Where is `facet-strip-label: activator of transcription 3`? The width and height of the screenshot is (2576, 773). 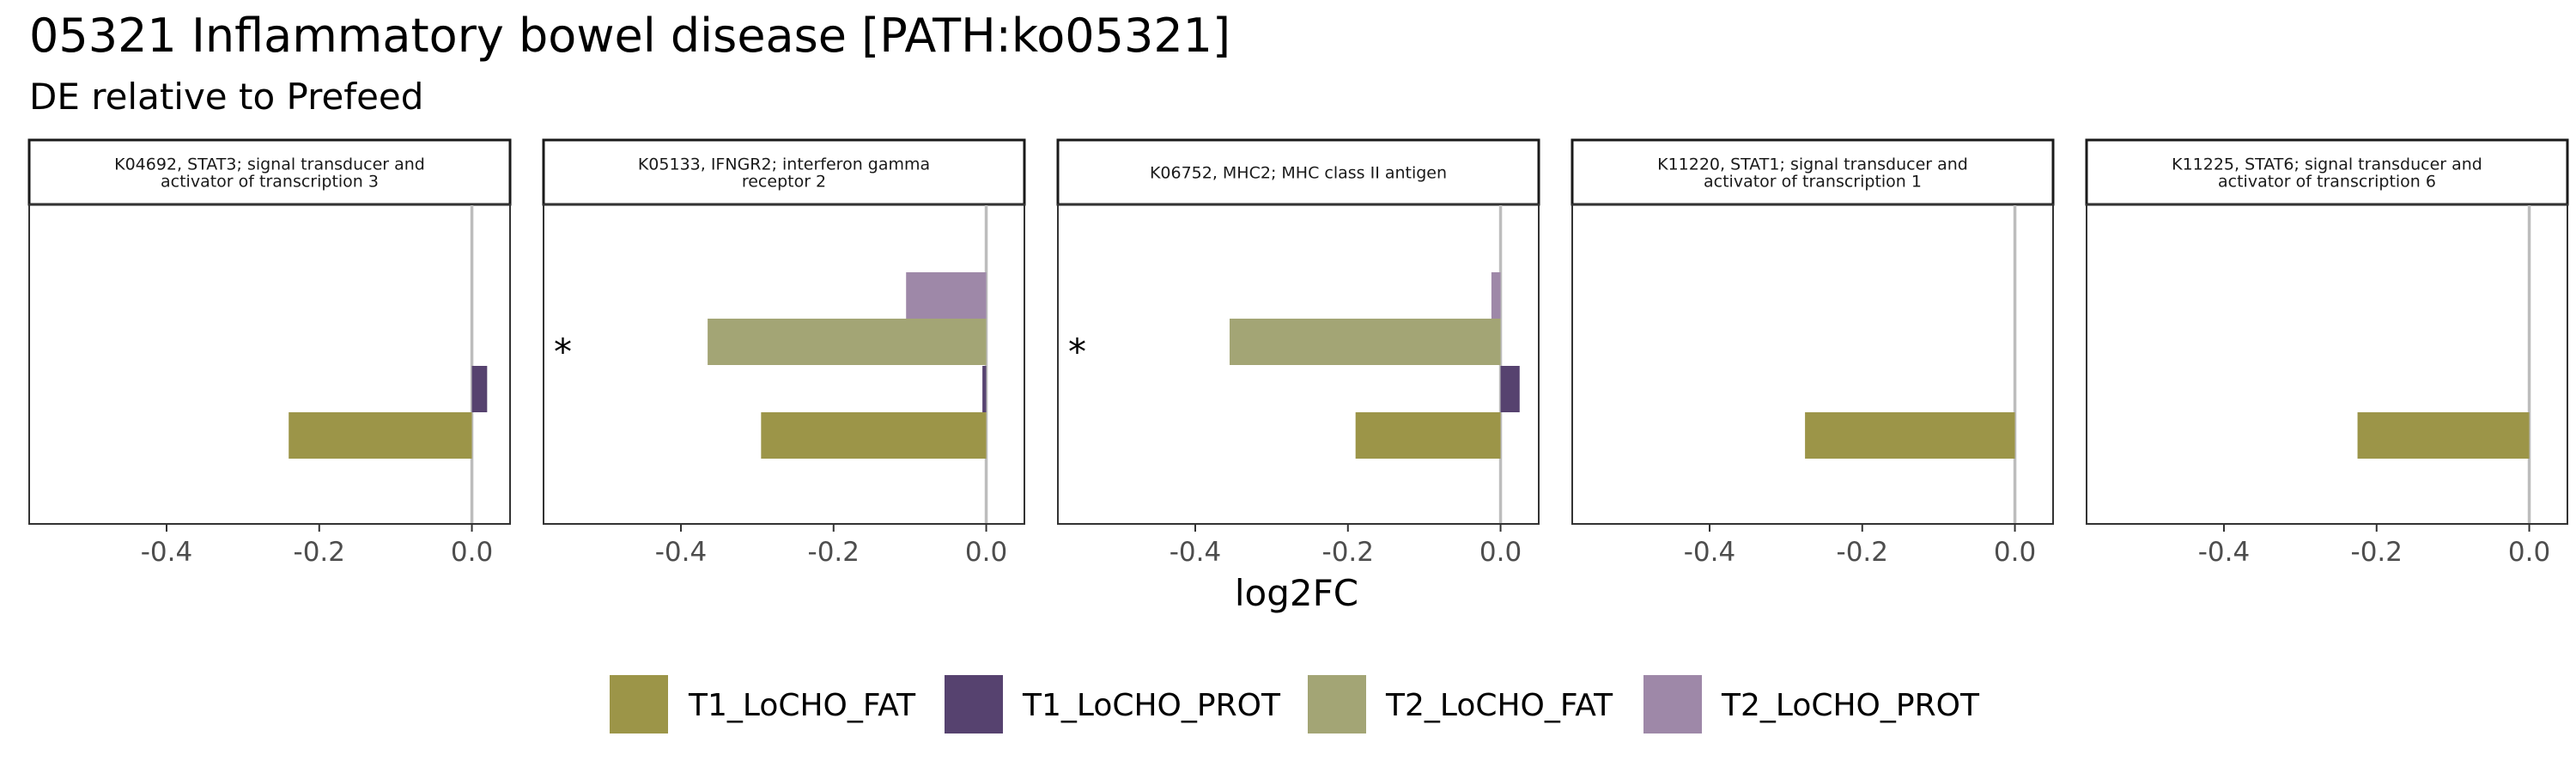
facet-strip-label: activator of transcription 3 is located at coordinates (270, 182).